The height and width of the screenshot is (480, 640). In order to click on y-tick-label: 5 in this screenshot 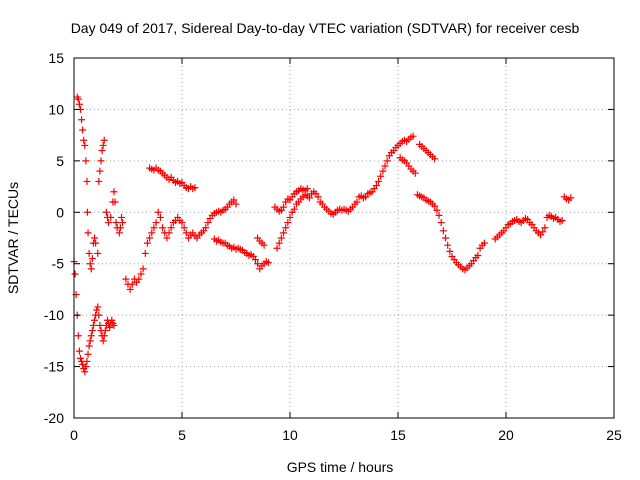, I will do `click(60, 161)`.